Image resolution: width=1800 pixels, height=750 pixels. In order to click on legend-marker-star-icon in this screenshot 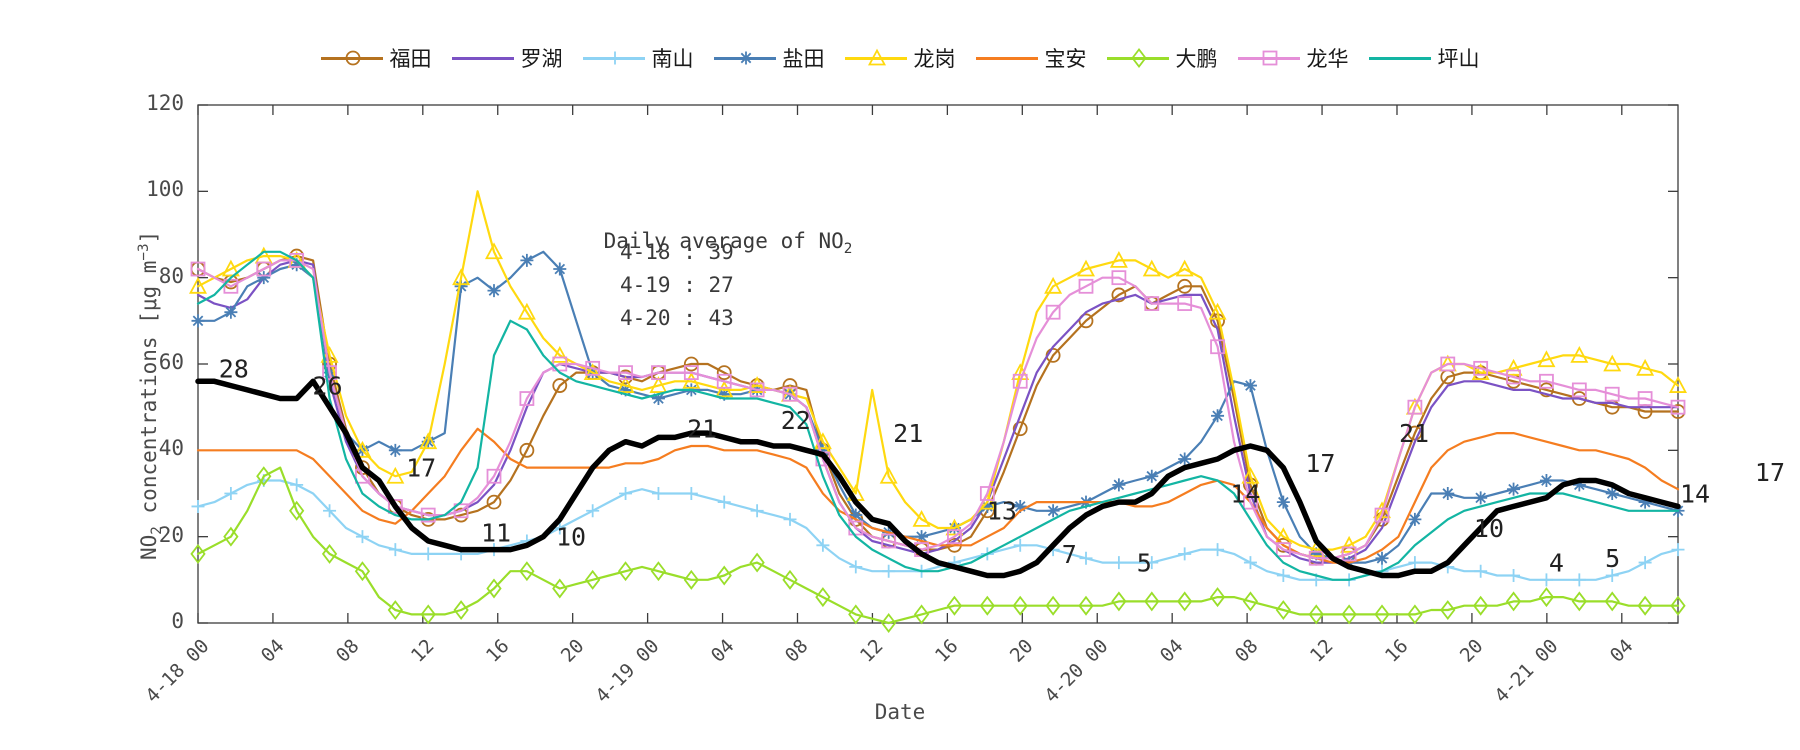, I will do `click(745, 58)`.